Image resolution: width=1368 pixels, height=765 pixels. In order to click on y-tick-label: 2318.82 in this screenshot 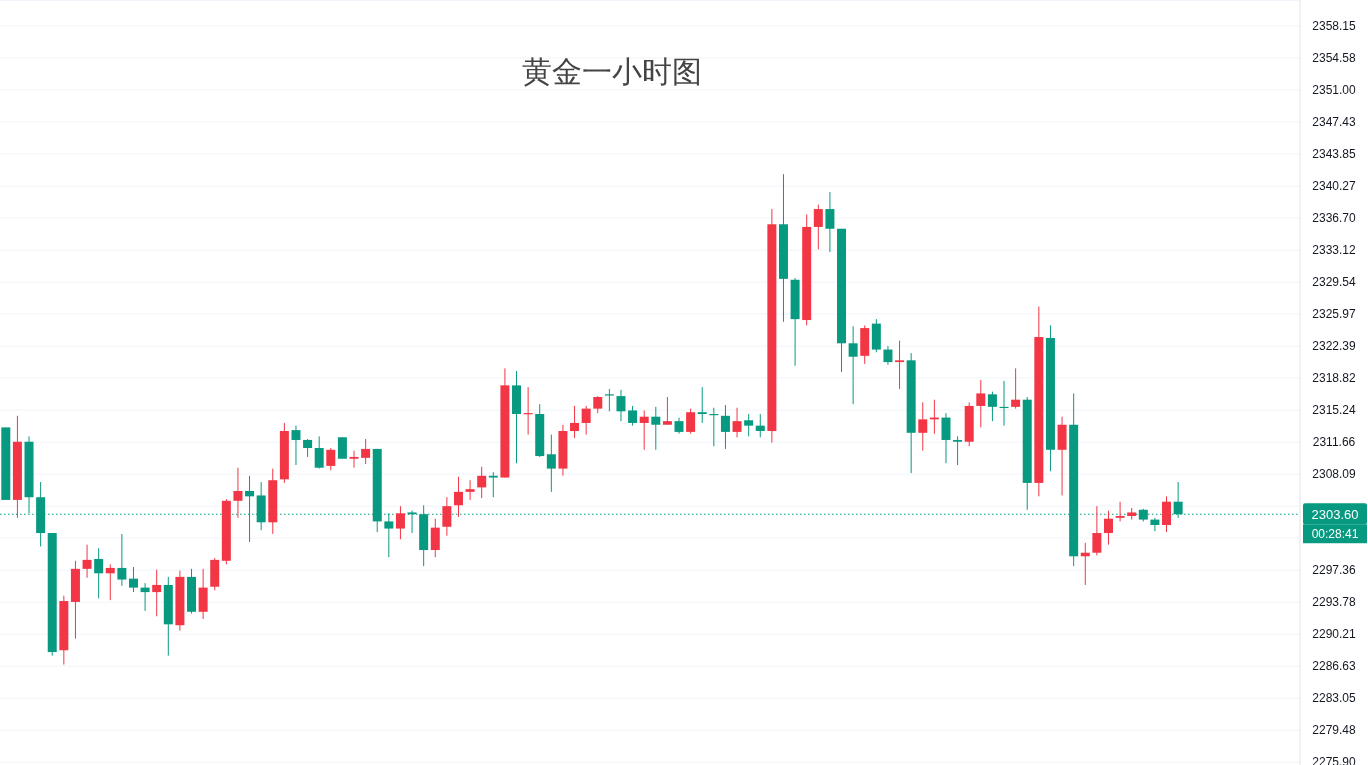, I will do `click(1334, 378)`.